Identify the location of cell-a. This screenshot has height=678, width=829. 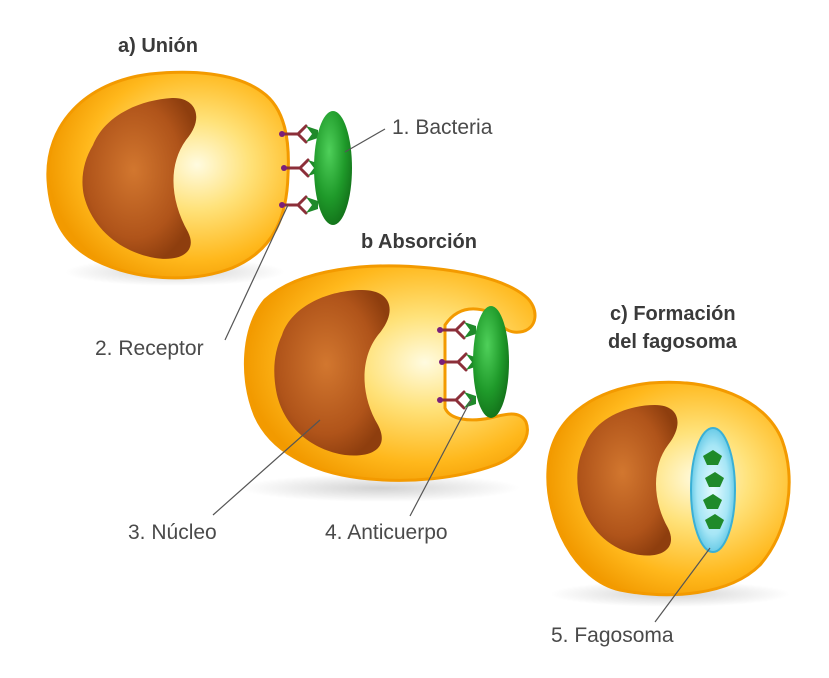
(199, 178).